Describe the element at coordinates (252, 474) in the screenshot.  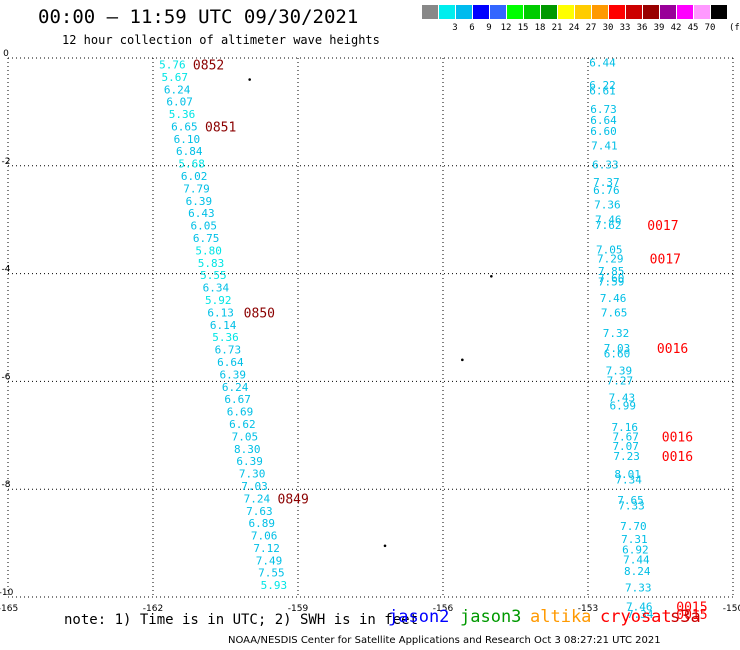
I see `wave-height-label: 7.30` at that location.